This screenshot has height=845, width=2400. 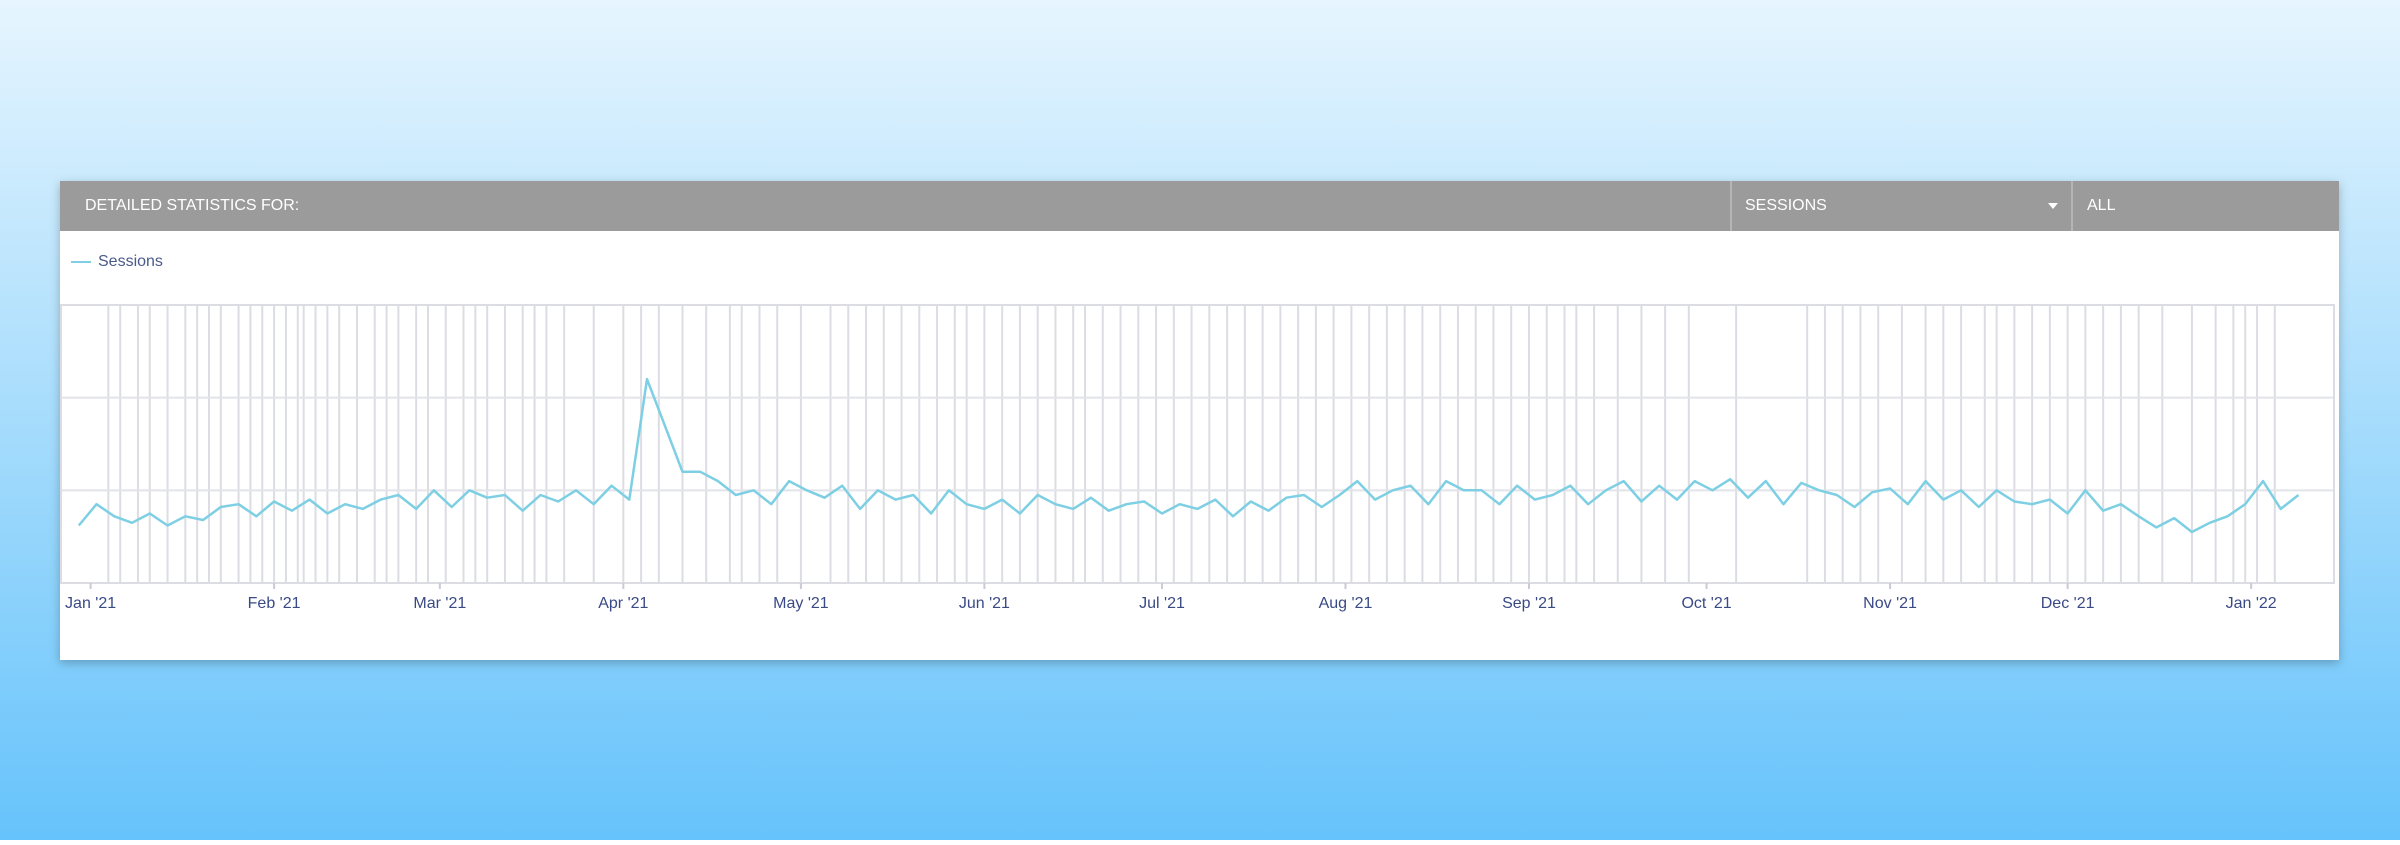 I want to click on caret, so click(x=2053, y=206).